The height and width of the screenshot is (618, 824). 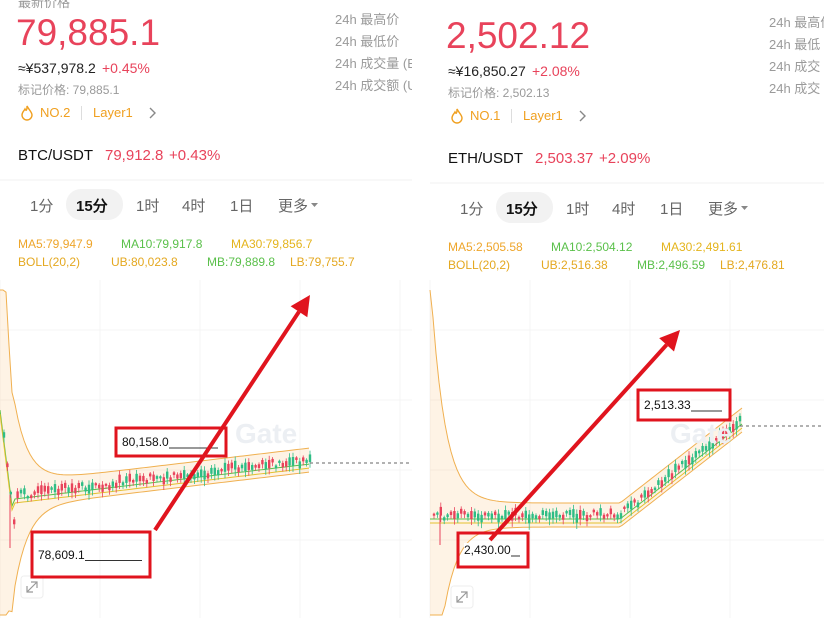 I want to click on fire-icon, so click(x=27, y=113).